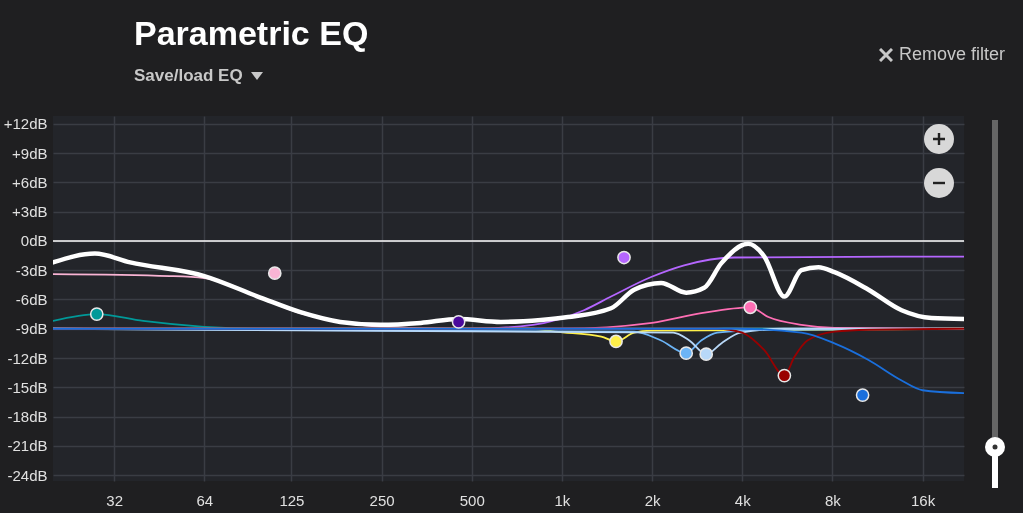 This screenshot has width=1023, height=513. I want to click on text: Remove filter, so click(951, 54).